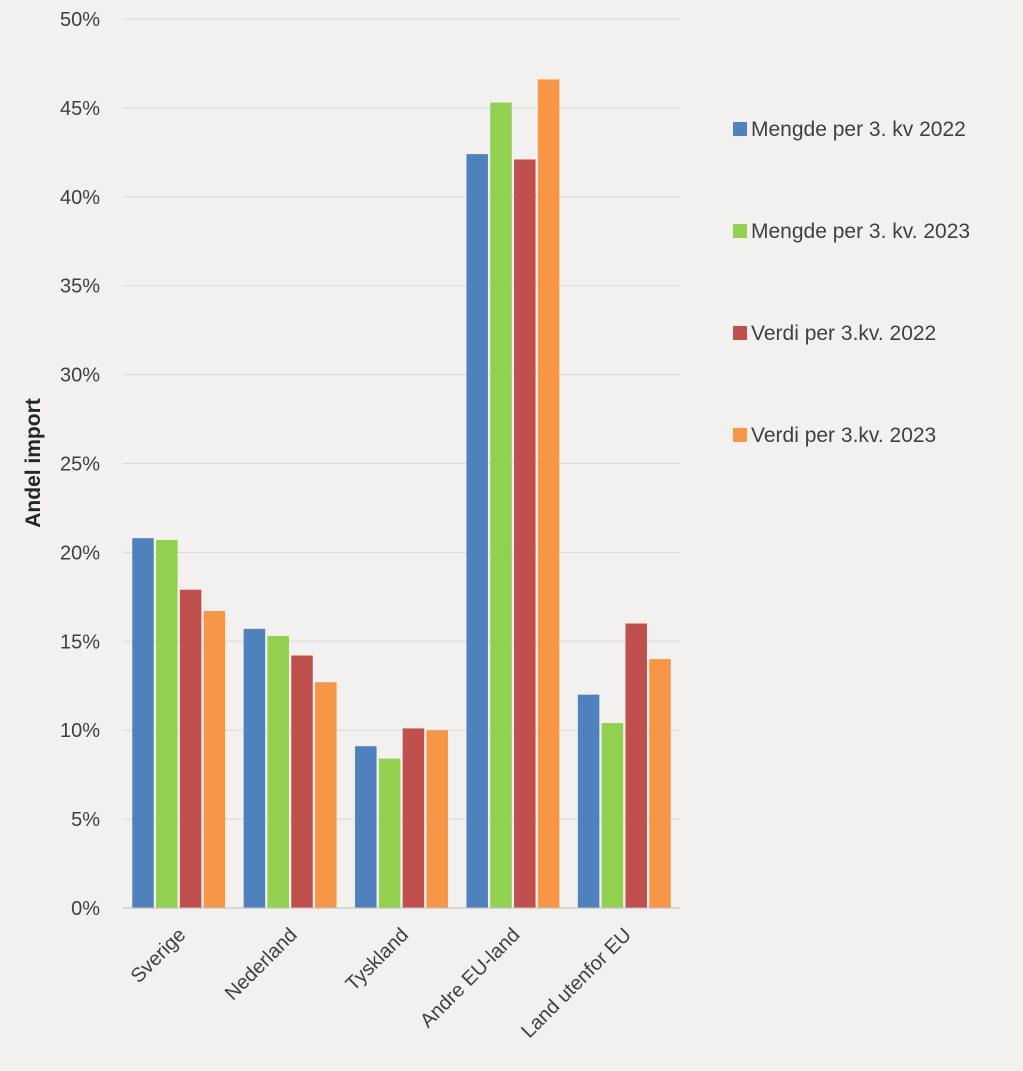  What do you see at coordinates (843, 333) in the screenshot?
I see `legend-label: Verdi per 3.kv. 2022` at bounding box center [843, 333].